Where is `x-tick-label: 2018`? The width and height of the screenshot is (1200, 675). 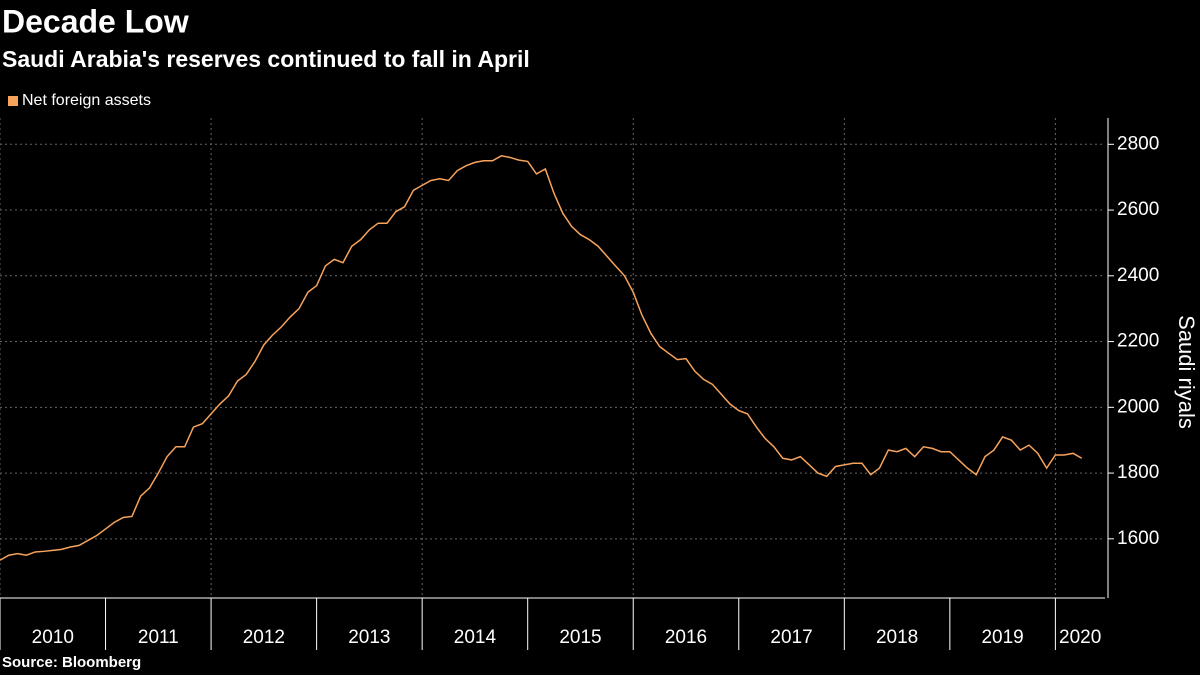 x-tick-label: 2018 is located at coordinates (897, 637).